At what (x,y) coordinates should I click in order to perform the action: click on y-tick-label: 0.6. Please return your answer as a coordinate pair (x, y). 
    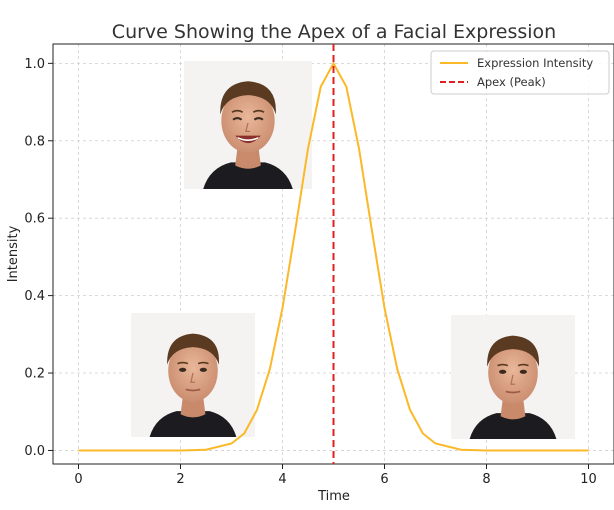
    Looking at the image, I should click on (34, 219).